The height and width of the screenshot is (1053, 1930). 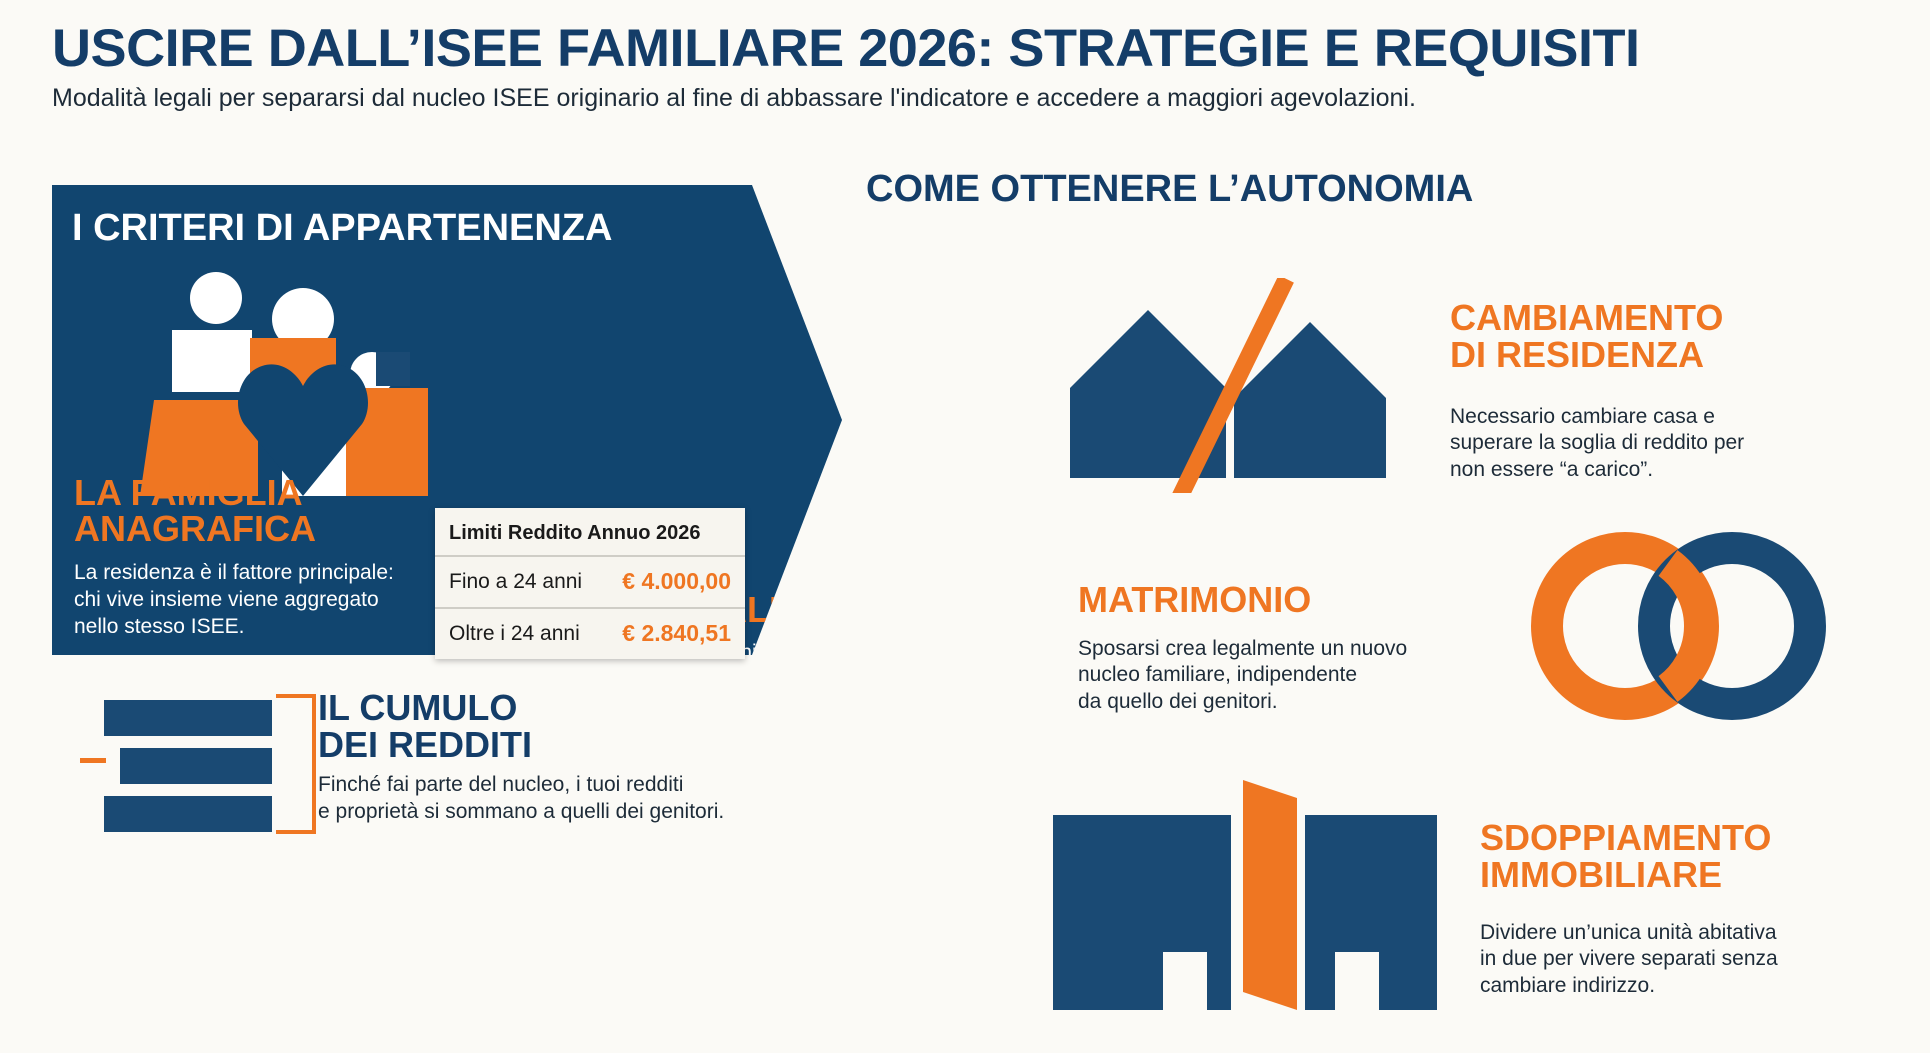 What do you see at coordinates (590, 581) in the screenshot?
I see `table-row: Fino a 24 anni € 4.000,00` at bounding box center [590, 581].